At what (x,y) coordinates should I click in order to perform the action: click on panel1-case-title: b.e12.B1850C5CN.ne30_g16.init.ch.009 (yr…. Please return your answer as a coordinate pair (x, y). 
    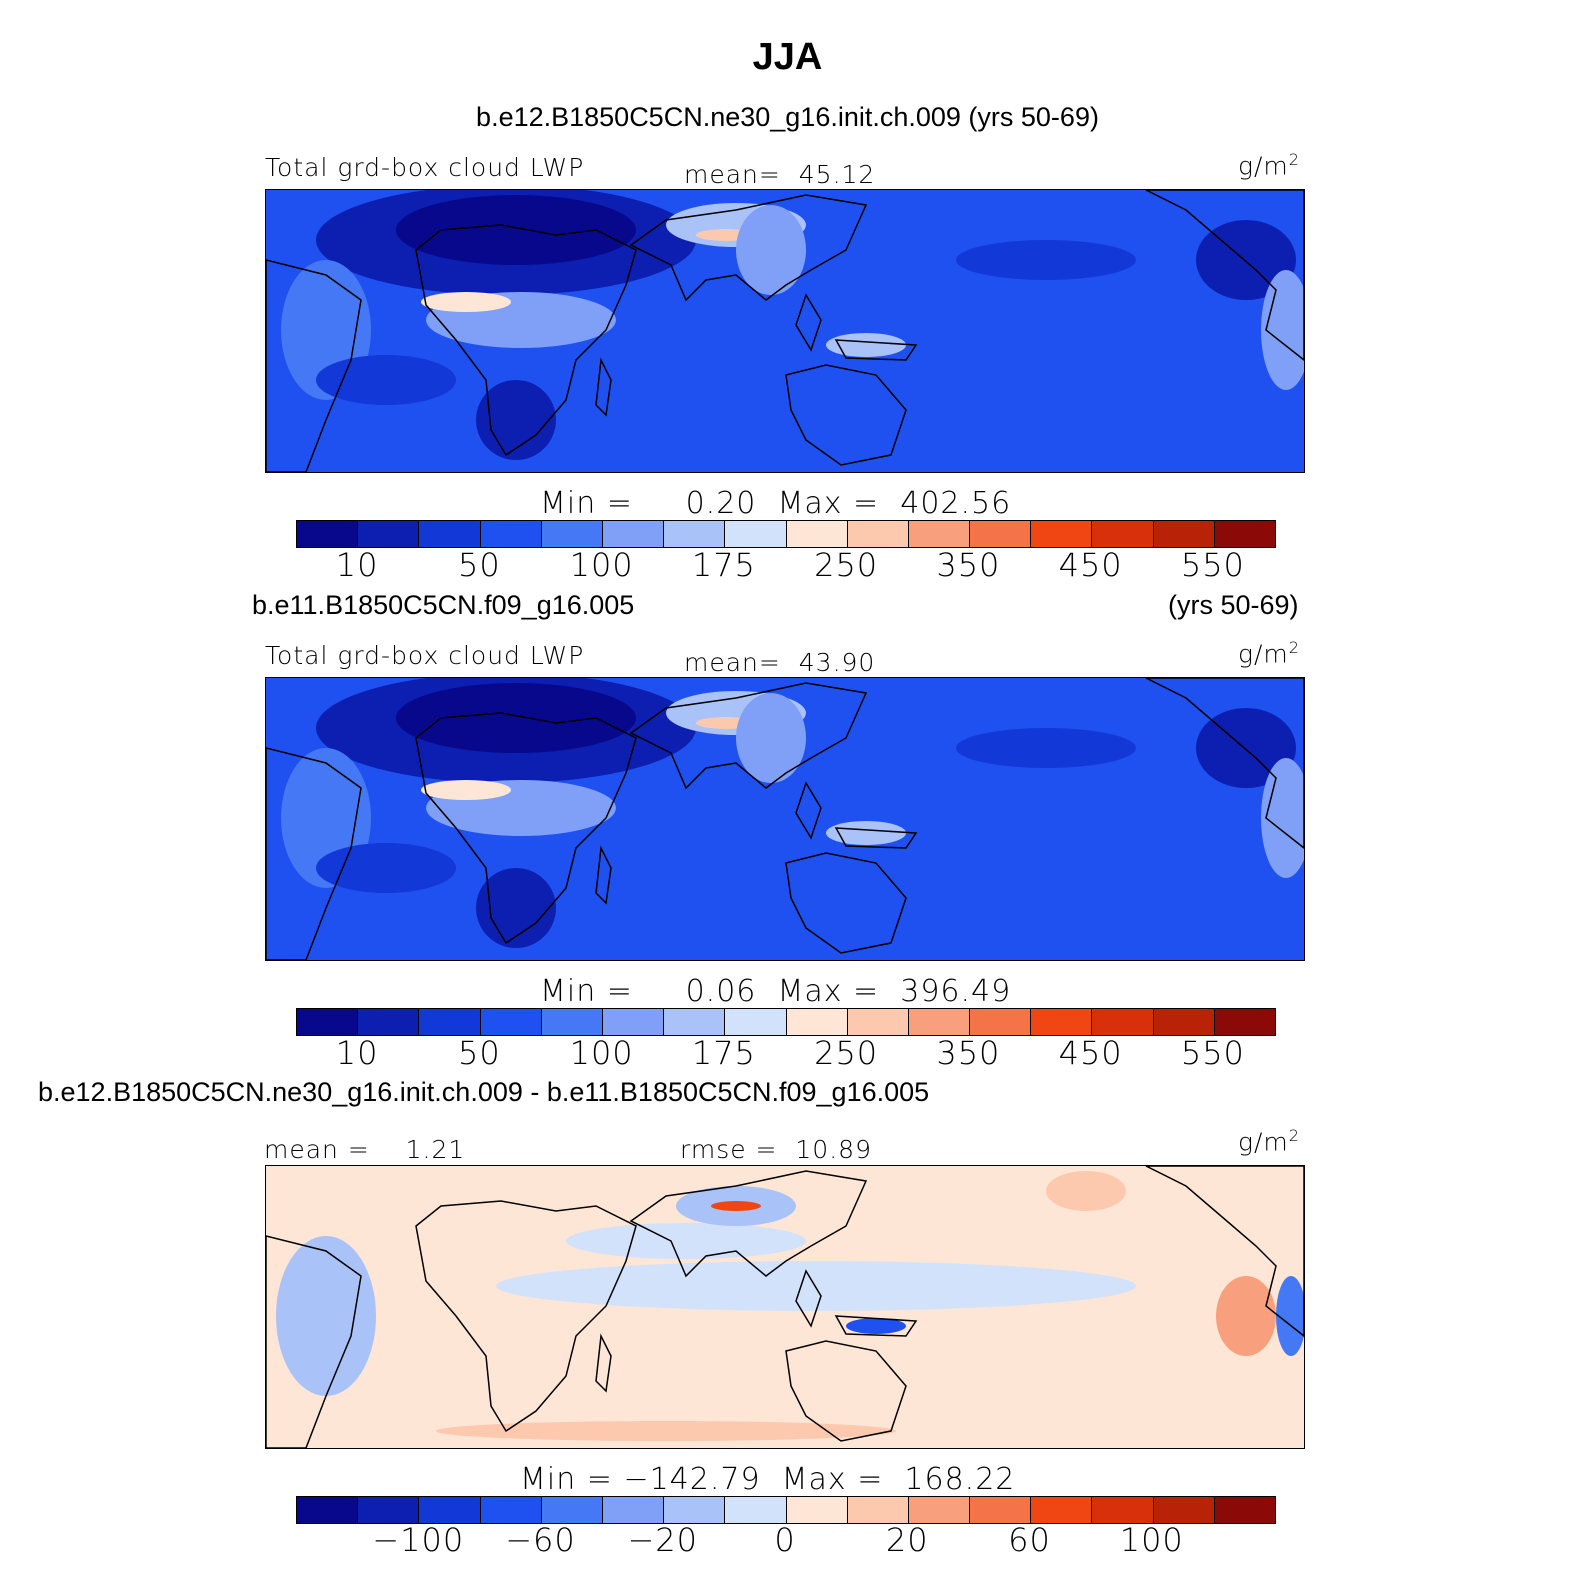
    Looking at the image, I should click on (787, 117).